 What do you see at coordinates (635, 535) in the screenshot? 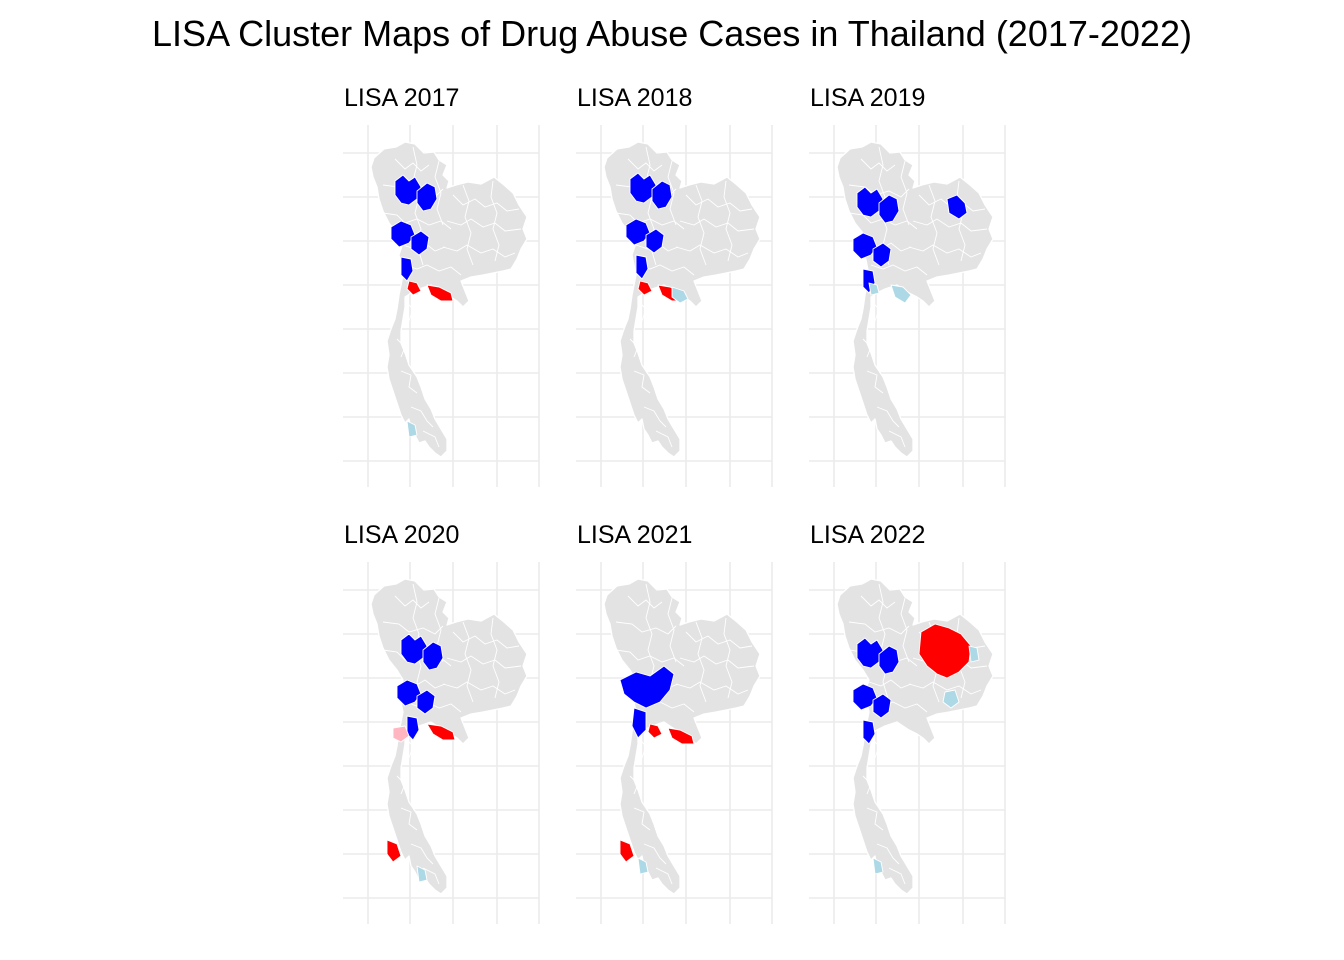
I see `panel-title: LISA 2021` at bounding box center [635, 535].